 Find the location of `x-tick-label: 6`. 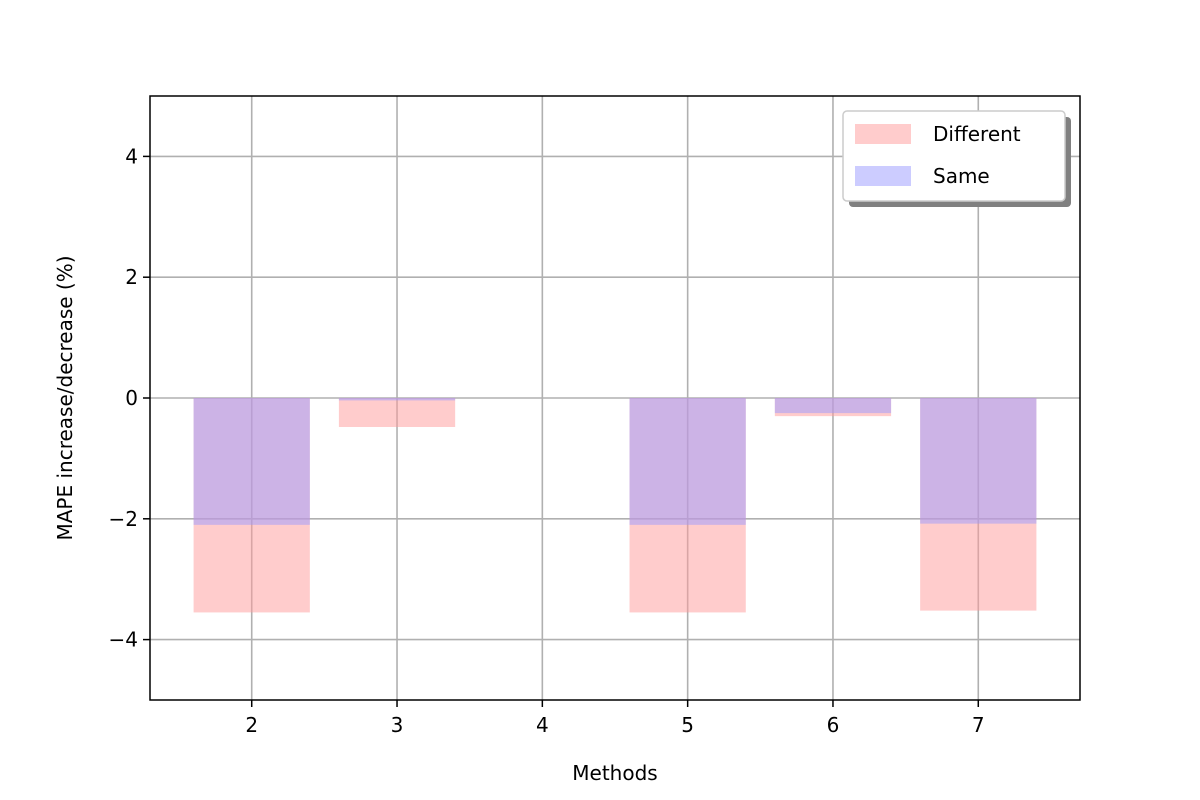

x-tick-label: 6 is located at coordinates (833, 725).